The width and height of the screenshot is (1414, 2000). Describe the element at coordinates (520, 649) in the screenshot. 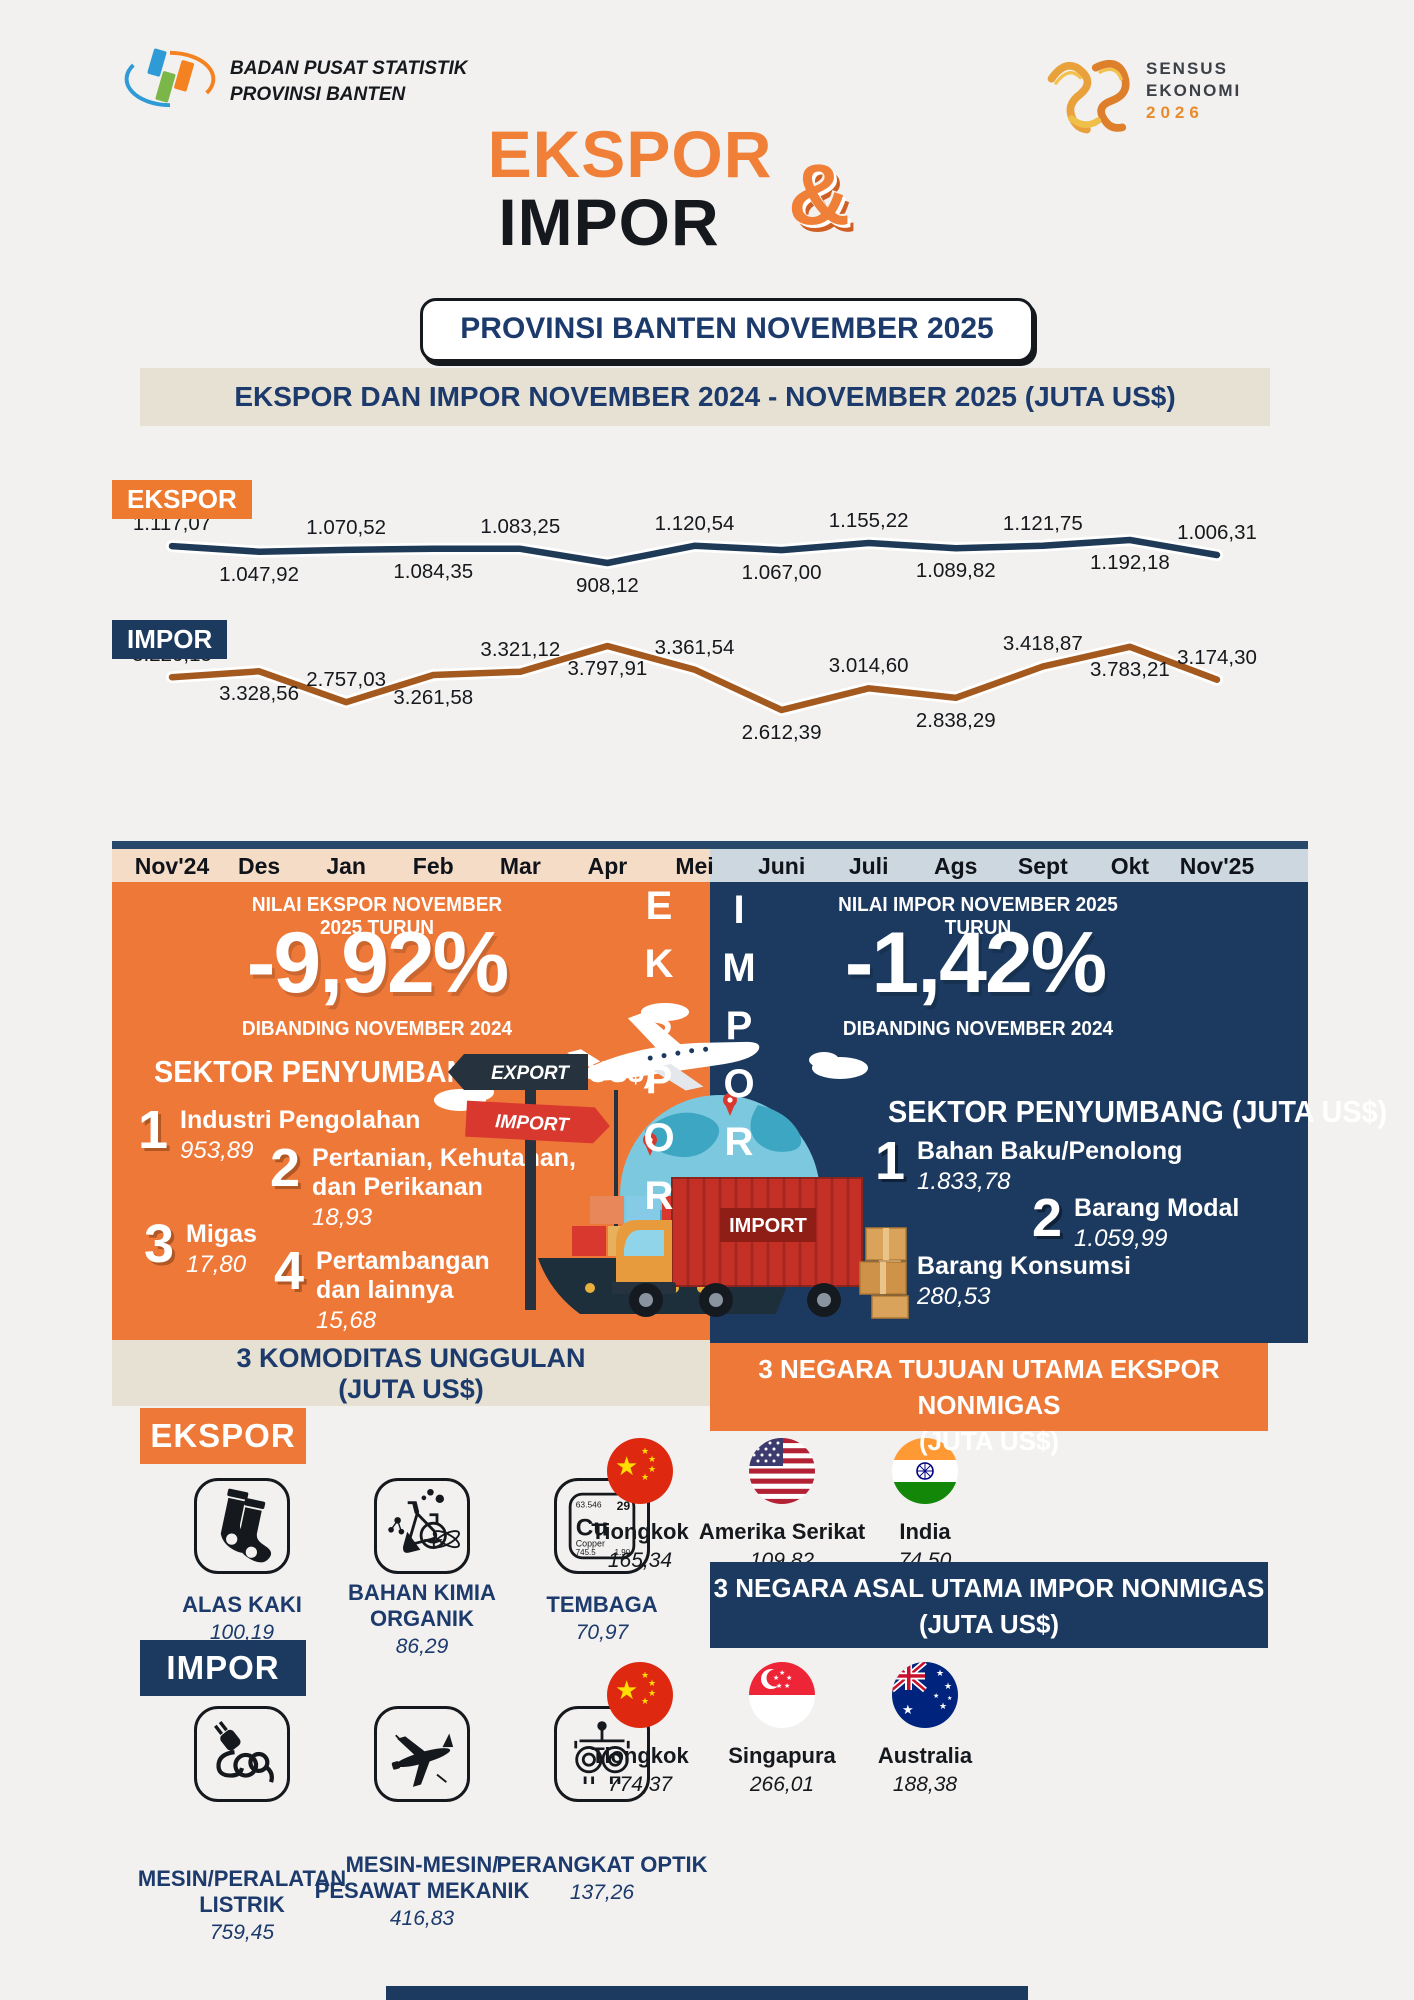

I see `data-label-impor-4: 3.321,12` at that location.